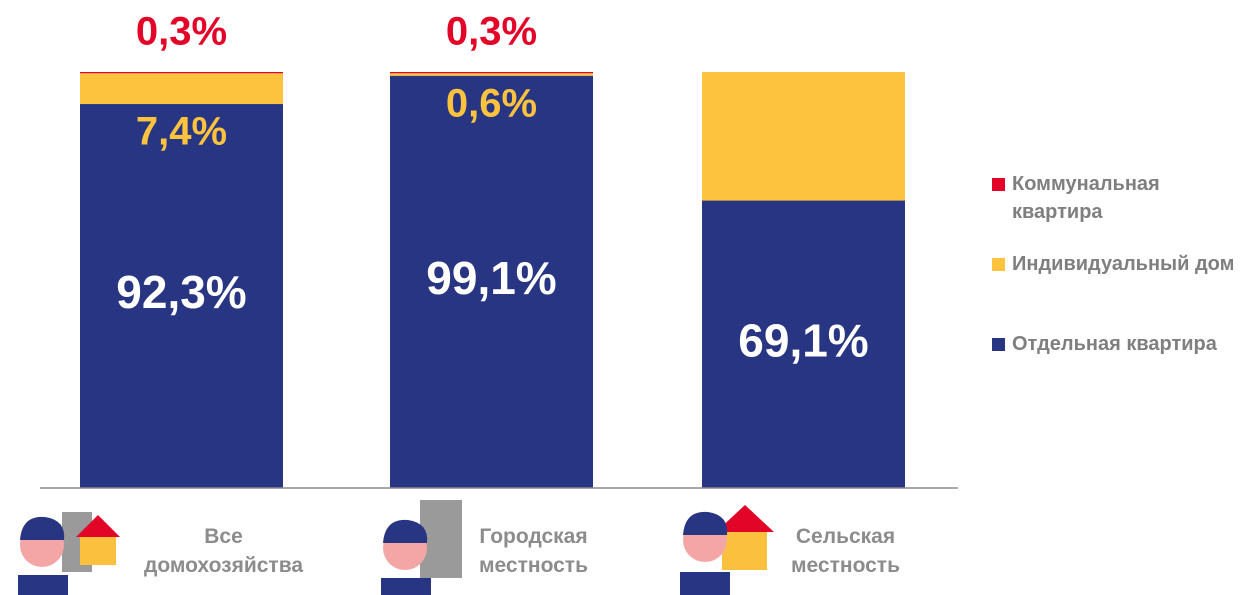 This screenshot has height=595, width=1249. I want to click on value-label: 30,9%, so click(803, 134).